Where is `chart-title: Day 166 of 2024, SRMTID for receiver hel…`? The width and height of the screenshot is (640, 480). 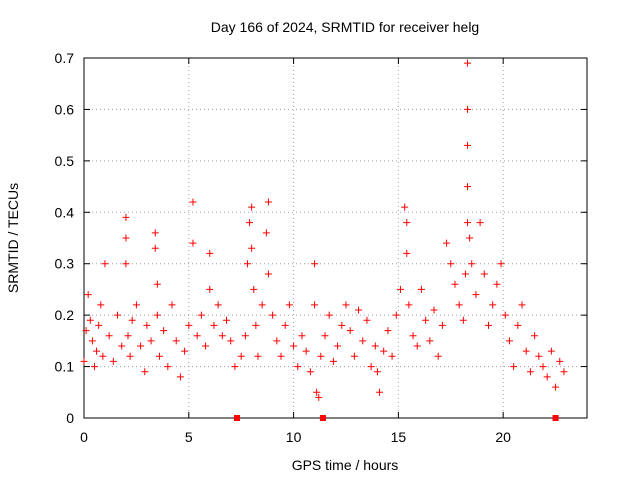 chart-title: Day 166 of 2024, SRMTID for receiver hel… is located at coordinates (345, 27).